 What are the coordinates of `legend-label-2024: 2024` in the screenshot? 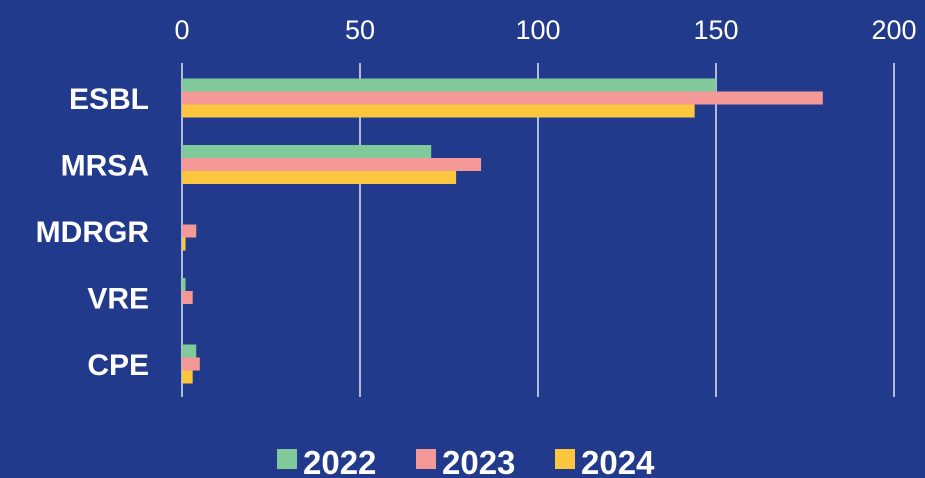 It's located at (618, 461).